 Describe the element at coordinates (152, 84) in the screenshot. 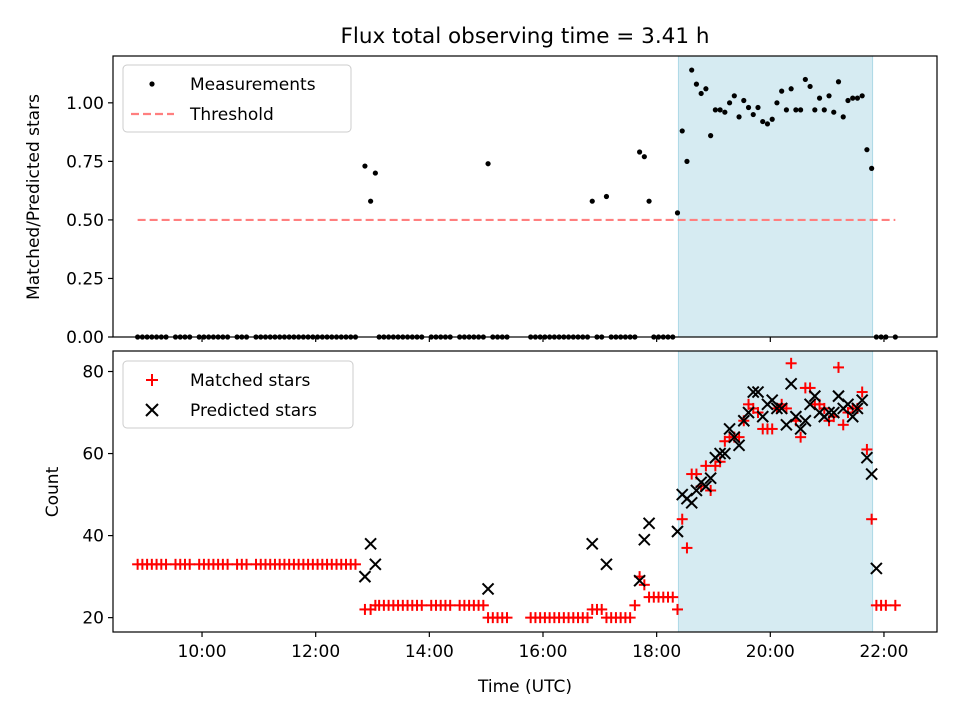

I see `legend-measurements-marker` at that location.